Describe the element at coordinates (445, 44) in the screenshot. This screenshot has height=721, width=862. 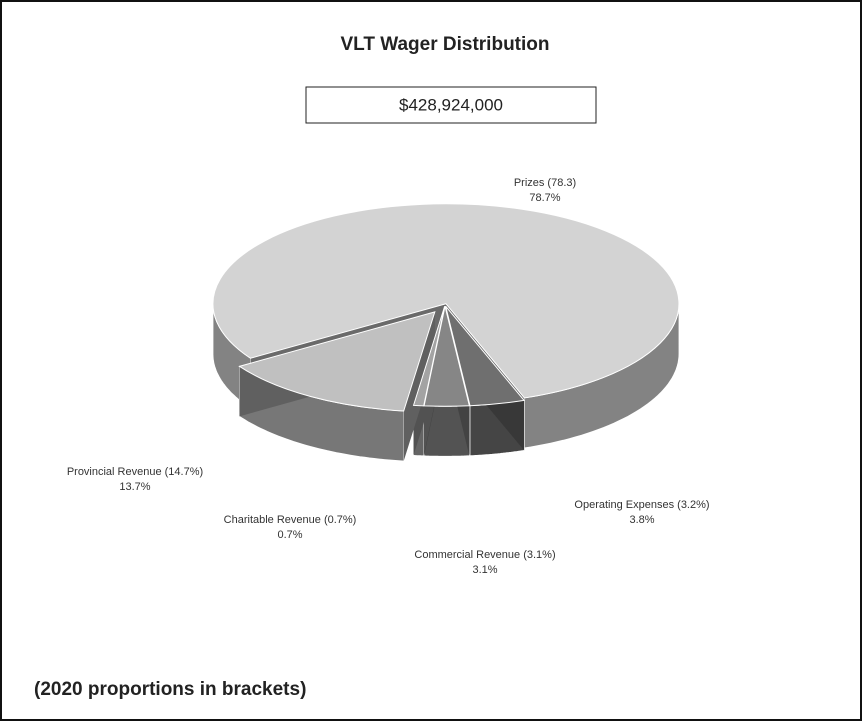
I see `chart-title: VLT Wager Distribution` at that location.